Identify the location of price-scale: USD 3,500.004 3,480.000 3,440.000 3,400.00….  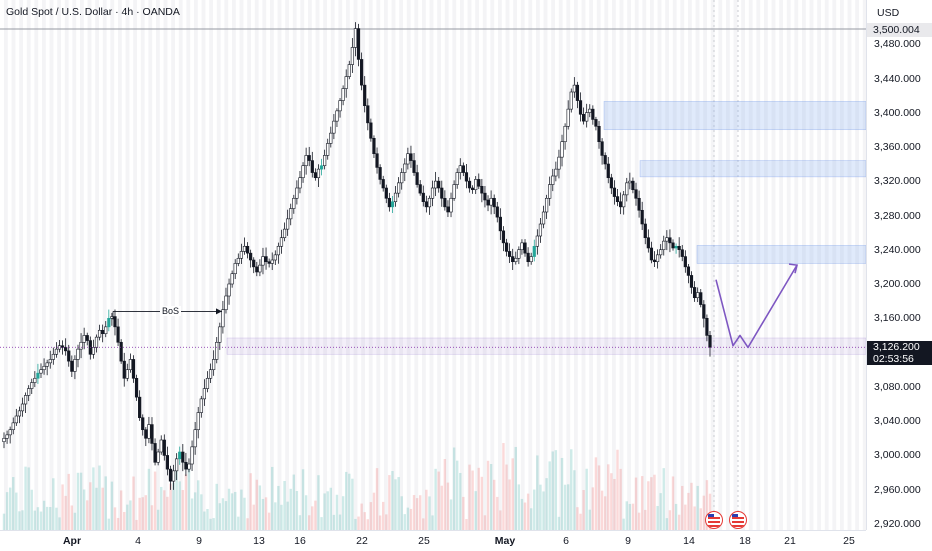
(899, 265).